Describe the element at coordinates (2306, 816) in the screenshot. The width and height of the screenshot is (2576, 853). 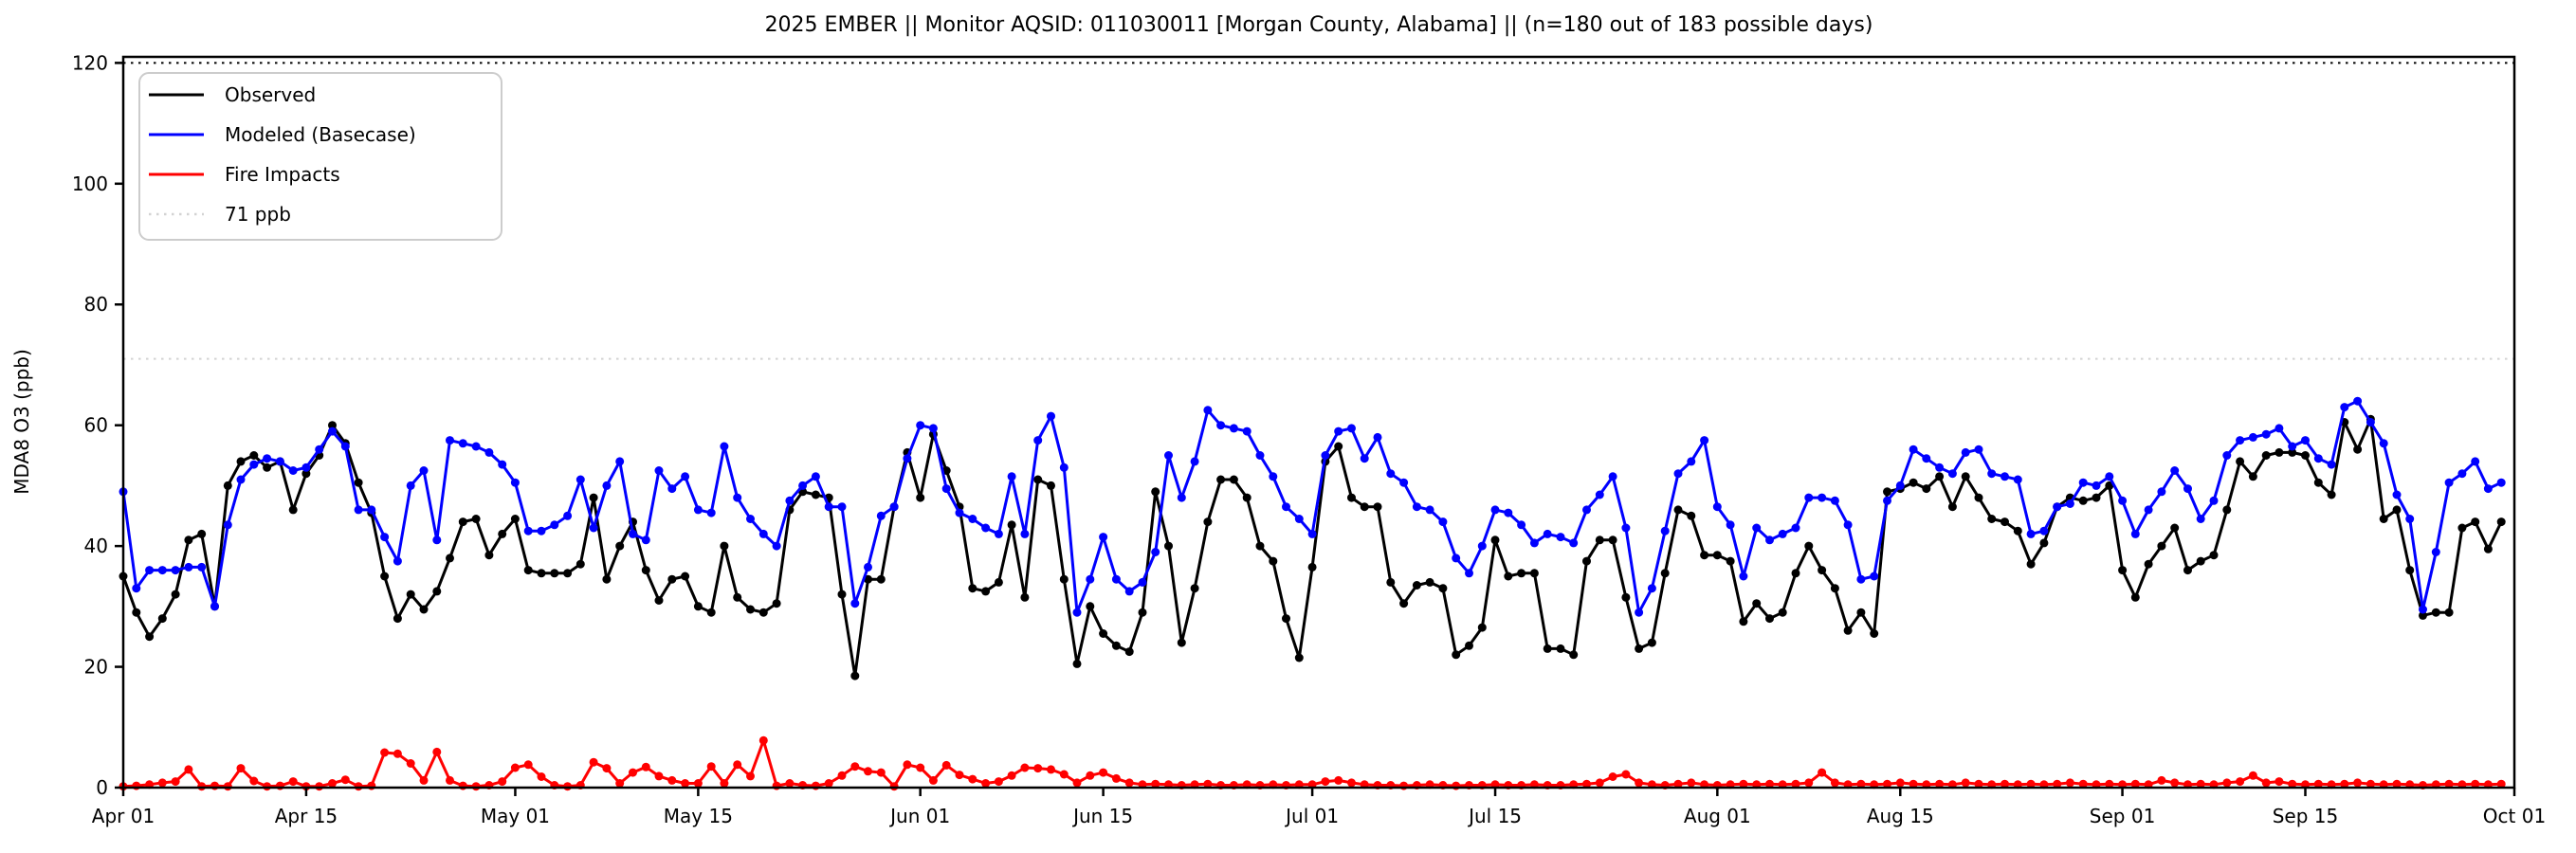
I see `x-tick-label: Sep 15` at that location.